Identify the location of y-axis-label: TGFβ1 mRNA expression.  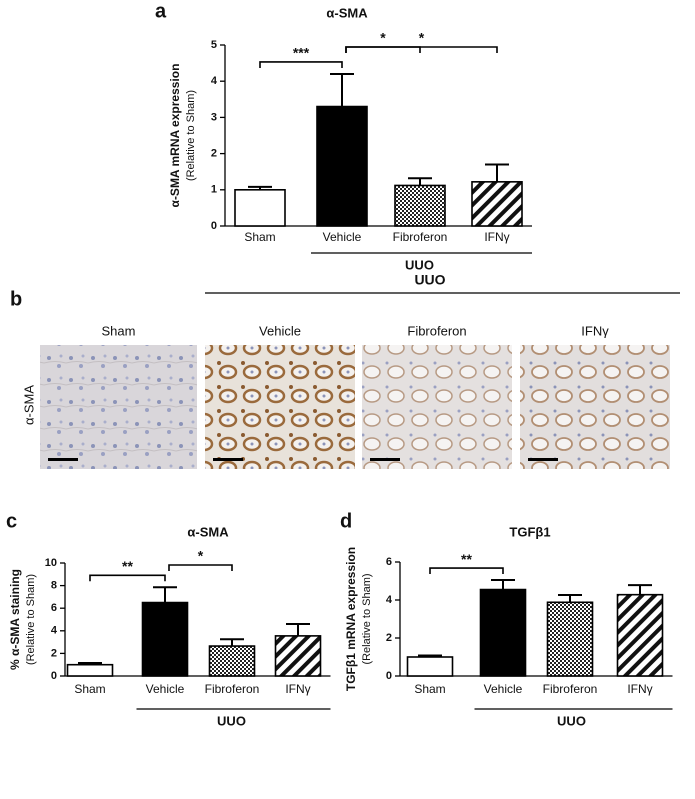
(351, 619).